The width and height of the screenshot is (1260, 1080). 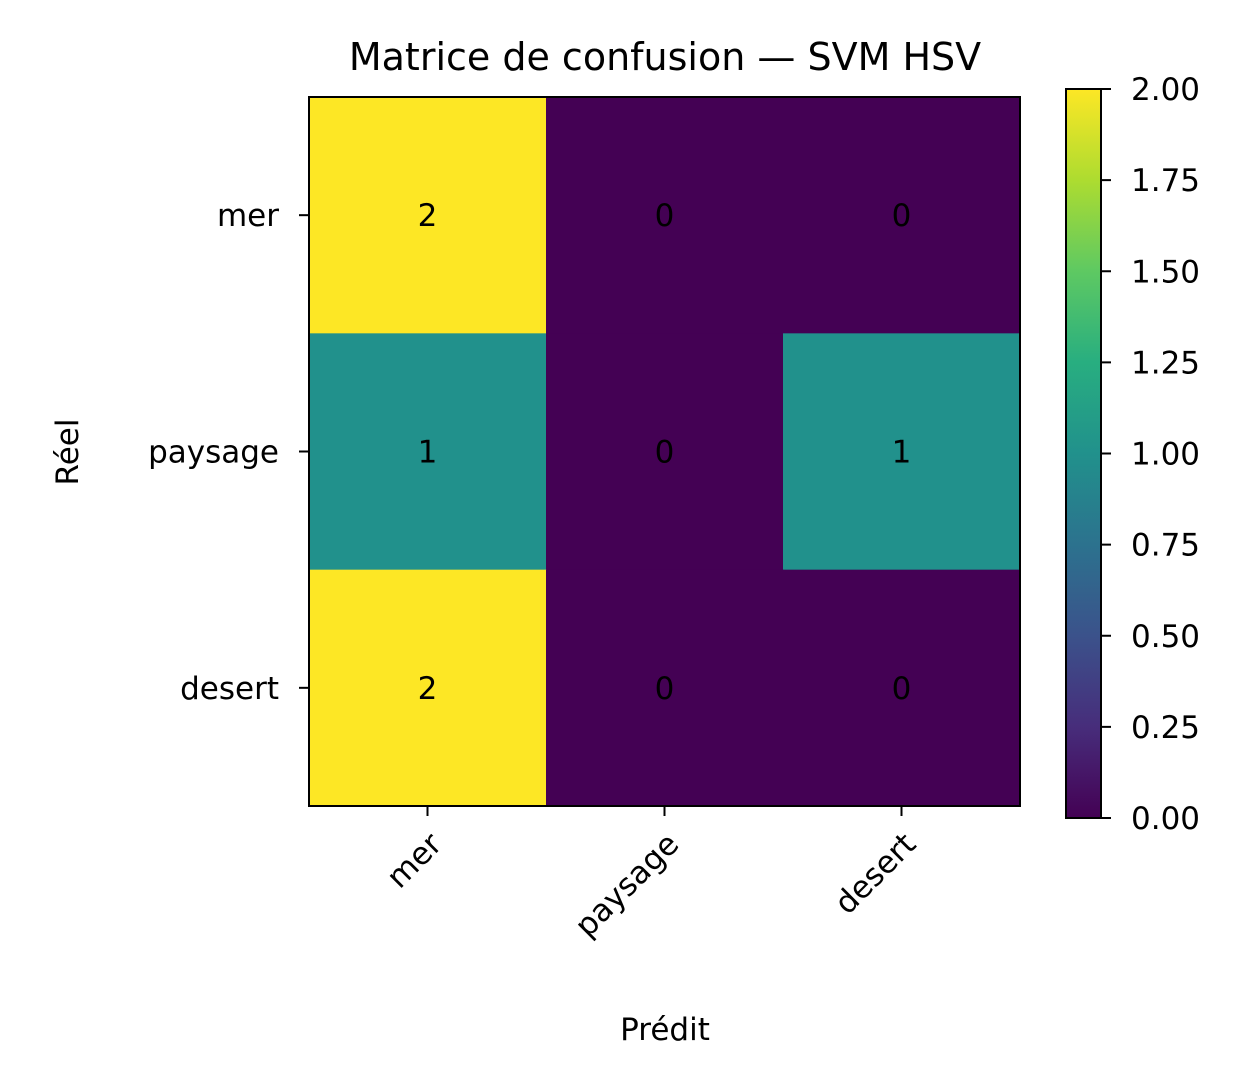 What do you see at coordinates (1165, 546) in the screenshot?
I see `colorbar-tick-label: 0.75` at bounding box center [1165, 546].